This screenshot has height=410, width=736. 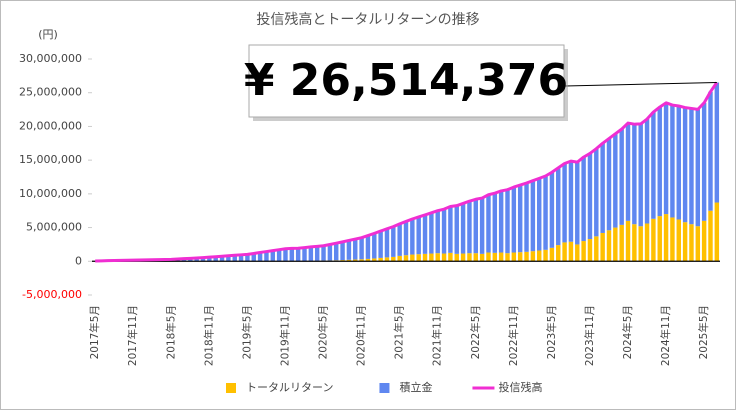 I want to click on y-tick-label: 10,000,000, so click(x=50, y=193).